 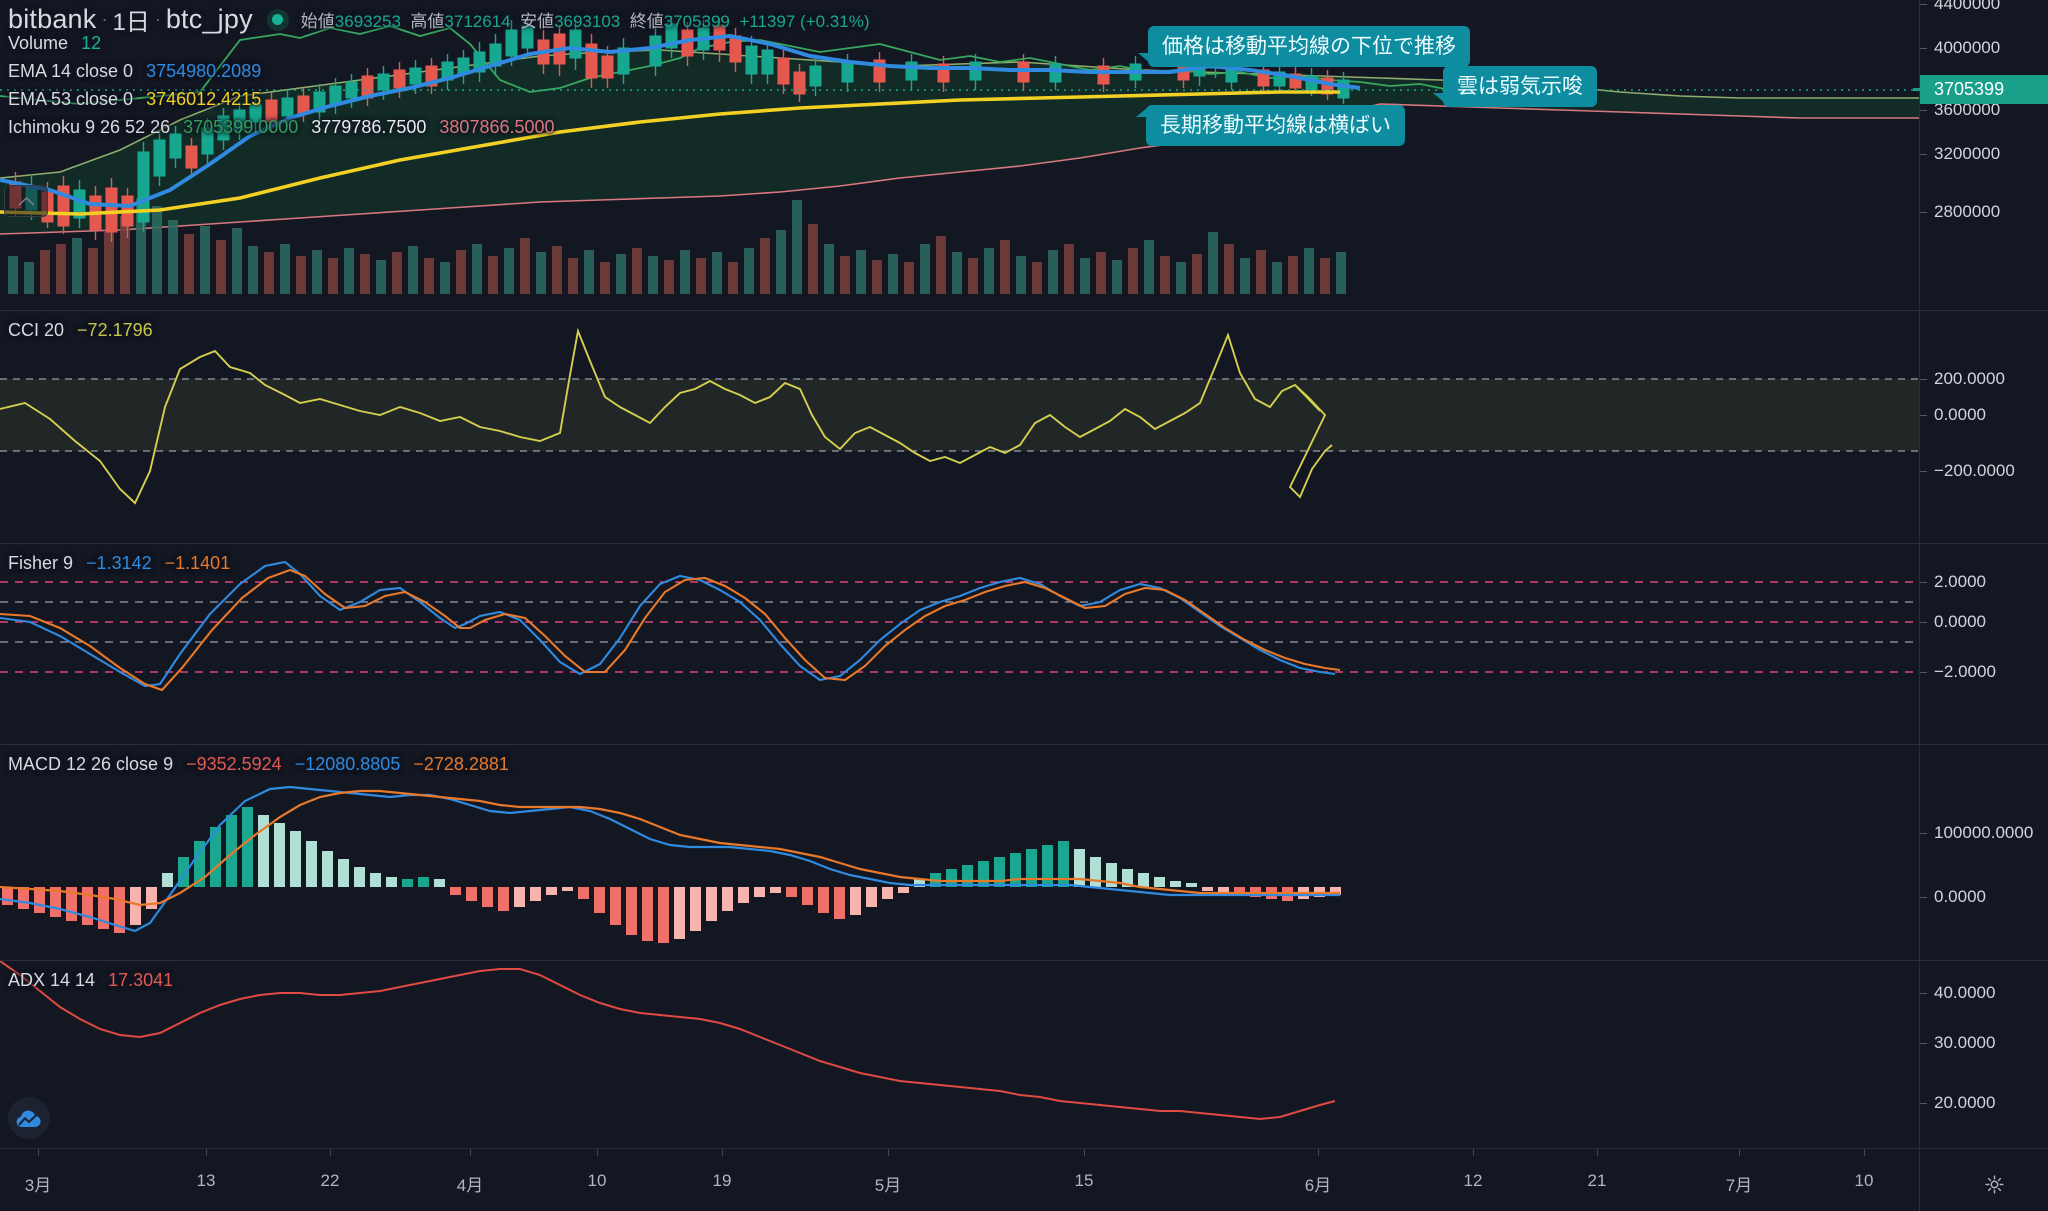 I want to click on cci-line, so click(x=666, y=416).